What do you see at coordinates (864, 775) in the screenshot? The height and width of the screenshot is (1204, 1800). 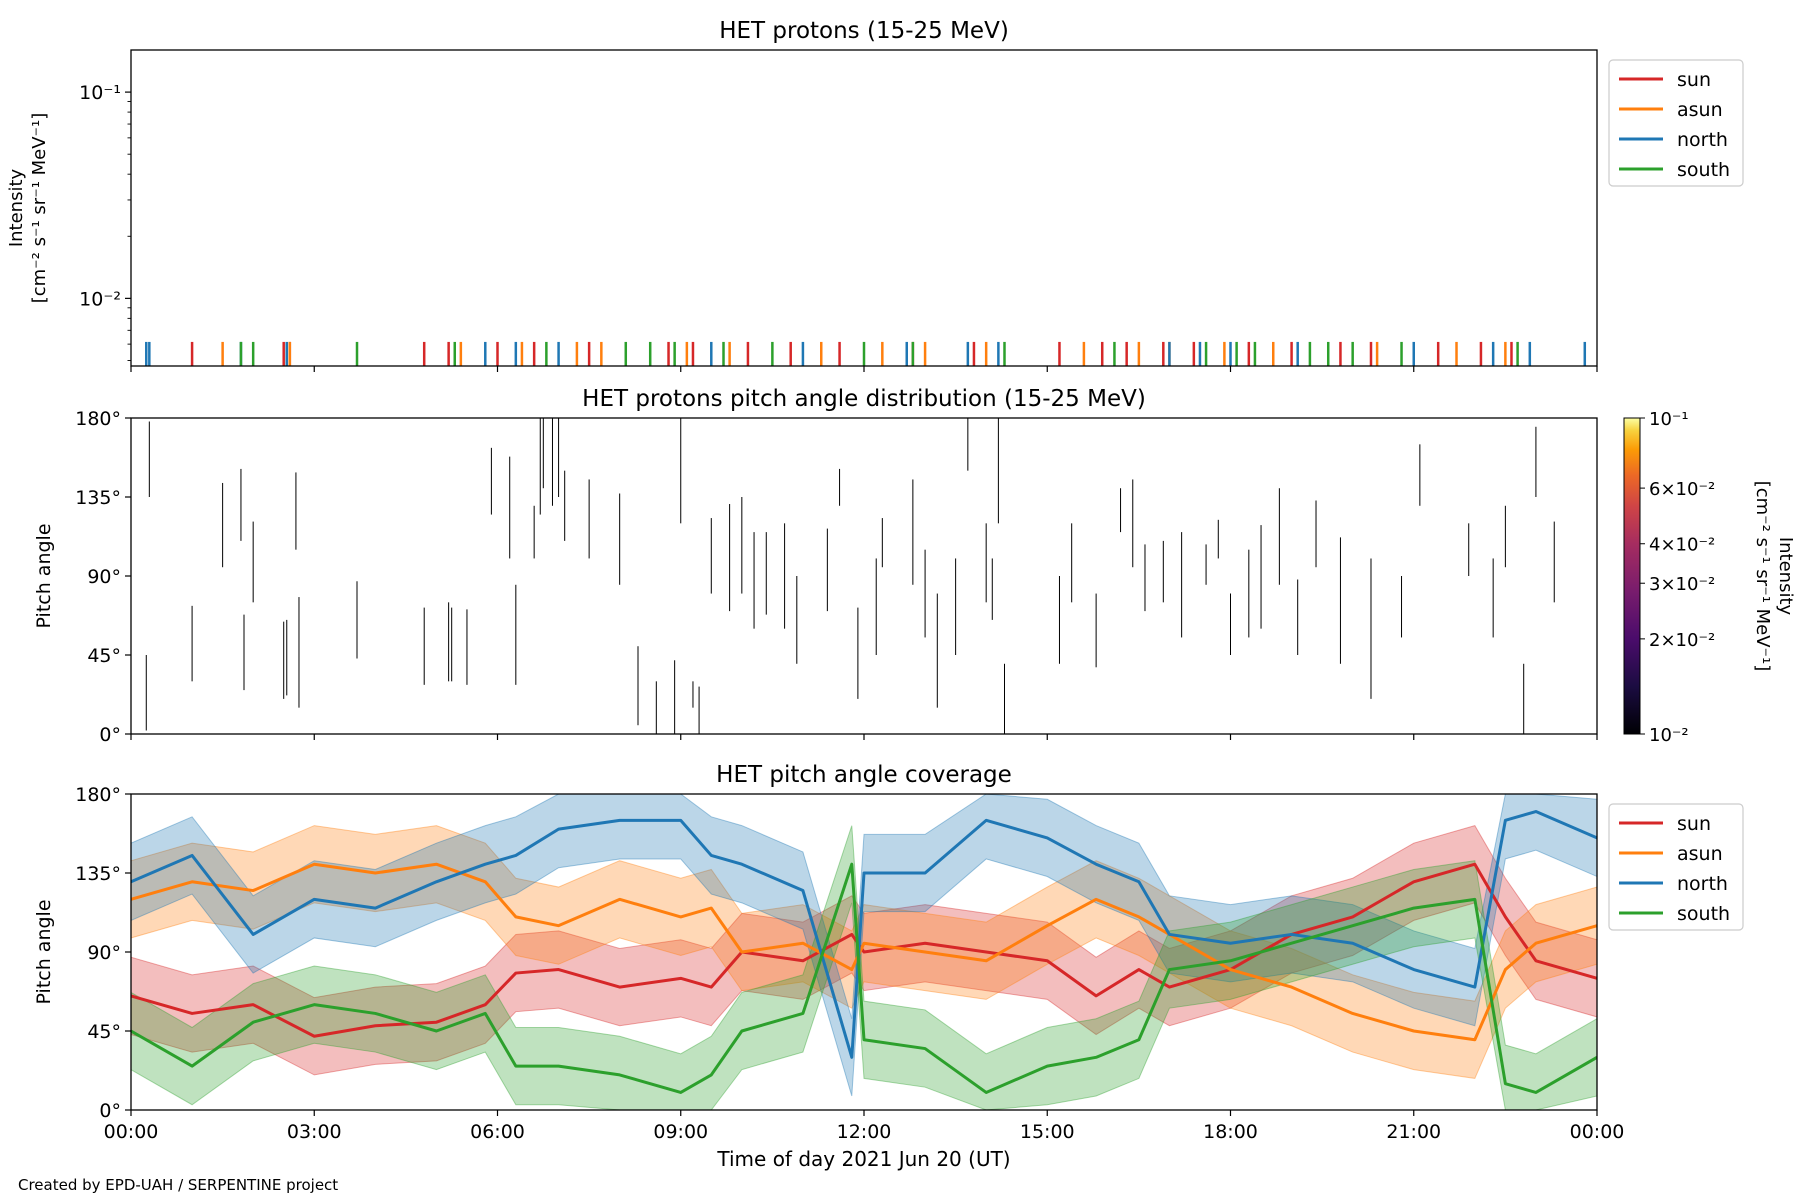 I see `panel3-title: HET pitch angle coverage` at bounding box center [864, 775].